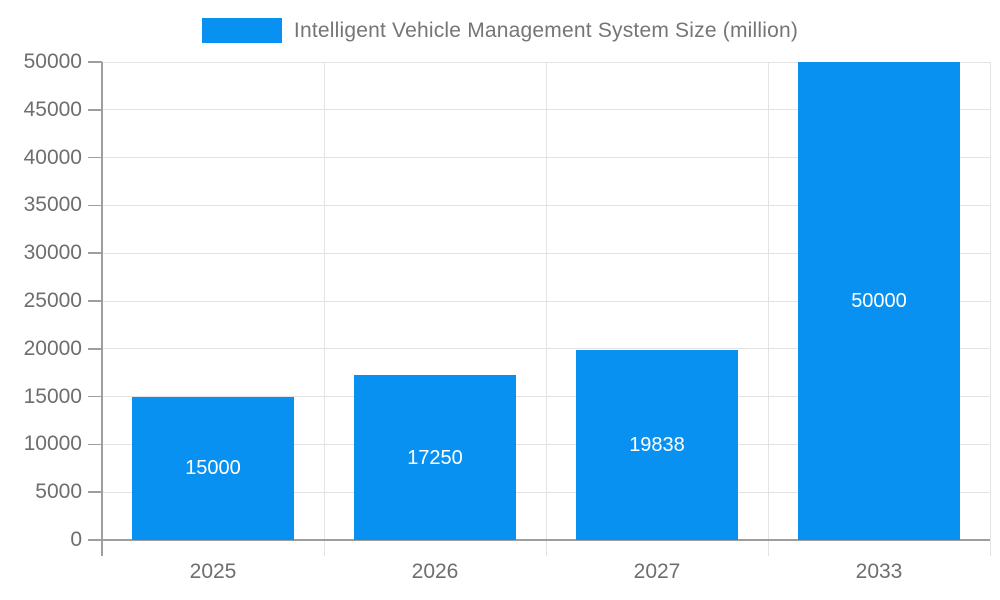  I want to click on y-tick-label: 0, so click(76, 539).